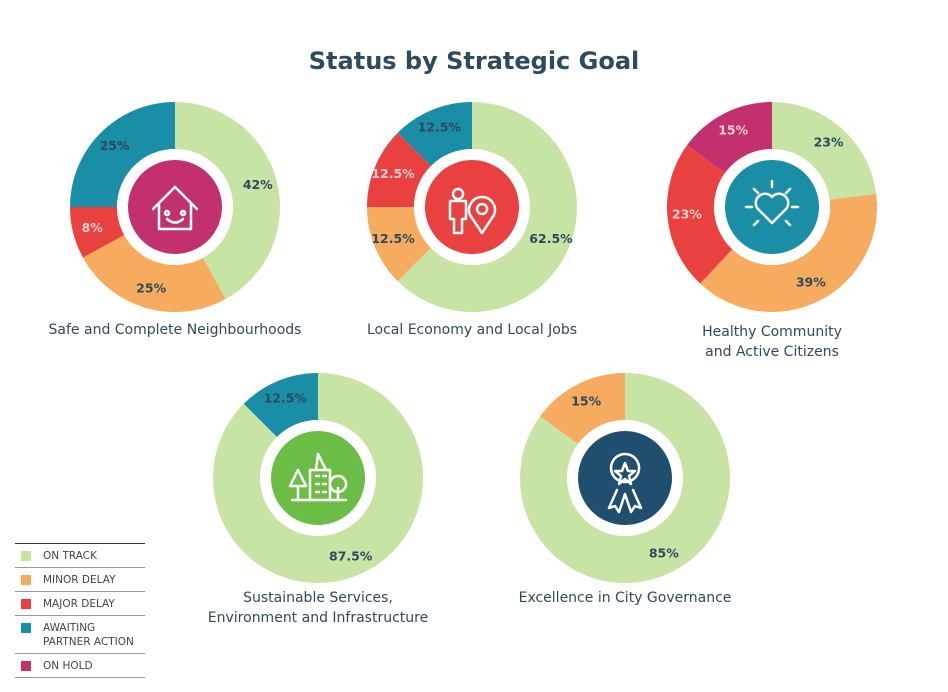  I want to click on value-label: 39%, so click(811, 282).